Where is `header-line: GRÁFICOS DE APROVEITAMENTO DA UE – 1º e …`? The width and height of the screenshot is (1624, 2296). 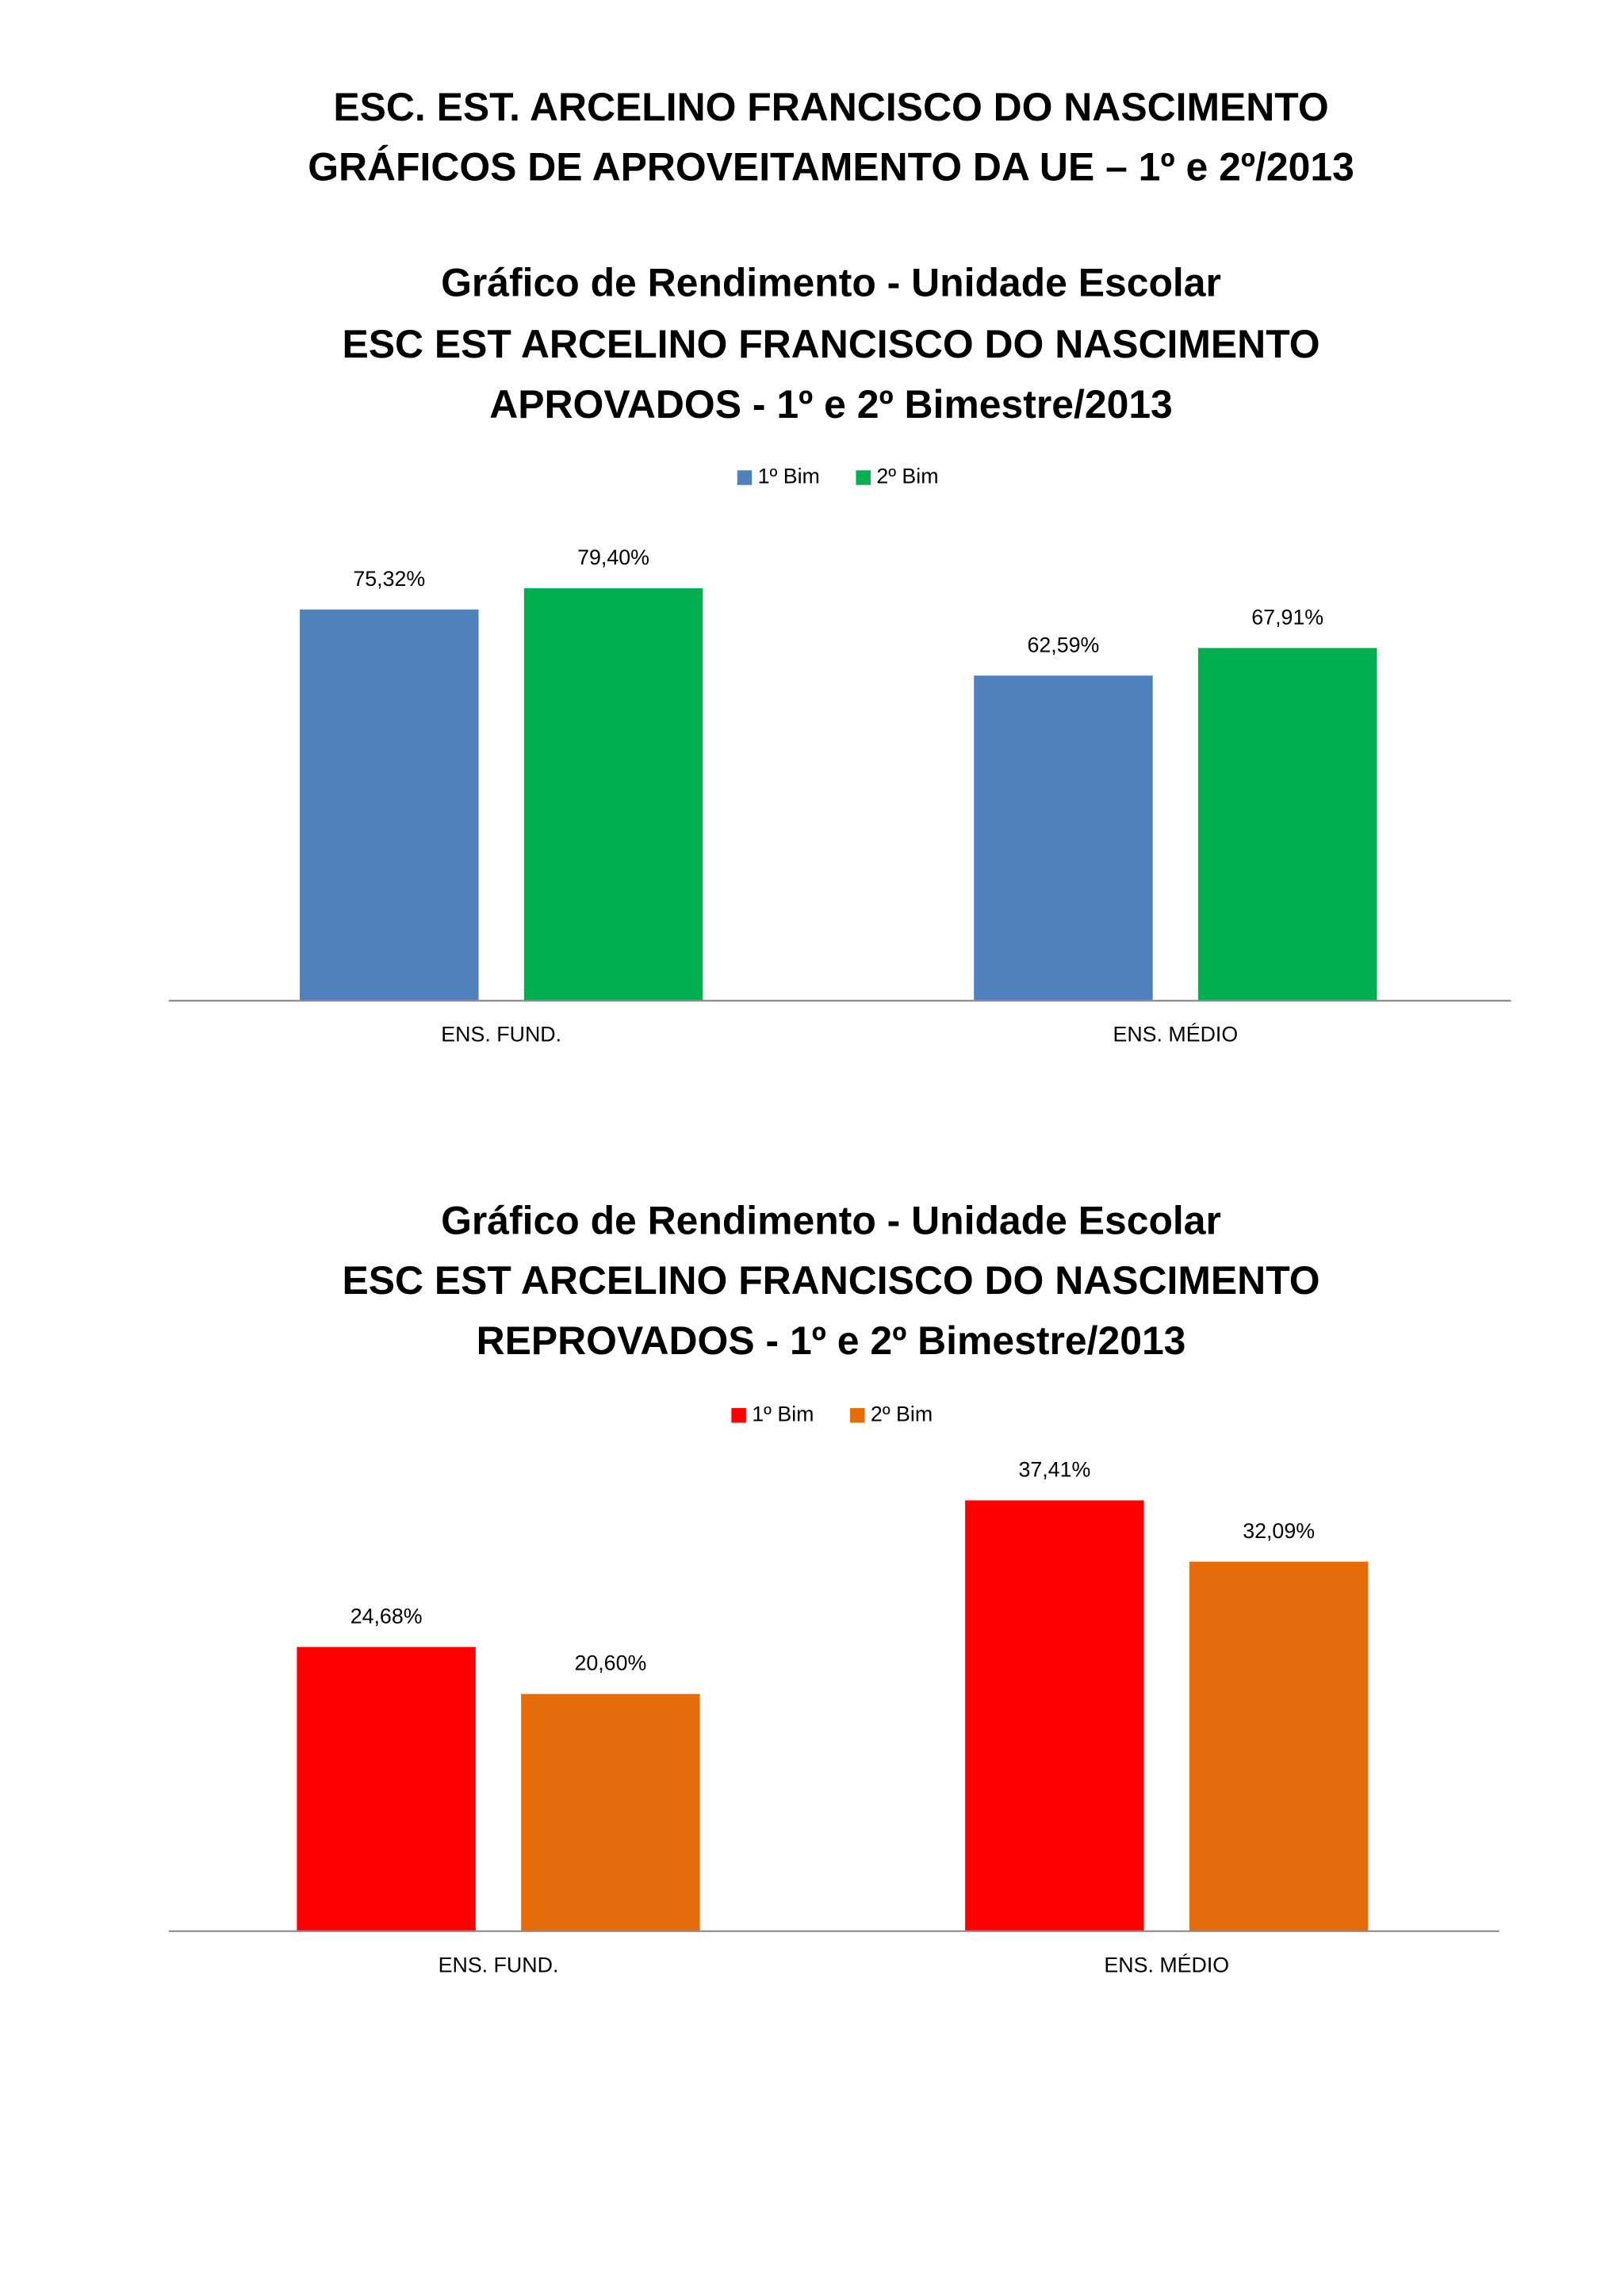 header-line: GRÁFICOS DE APROVEITAMENTO DA UE – 1º e … is located at coordinates (831, 167).